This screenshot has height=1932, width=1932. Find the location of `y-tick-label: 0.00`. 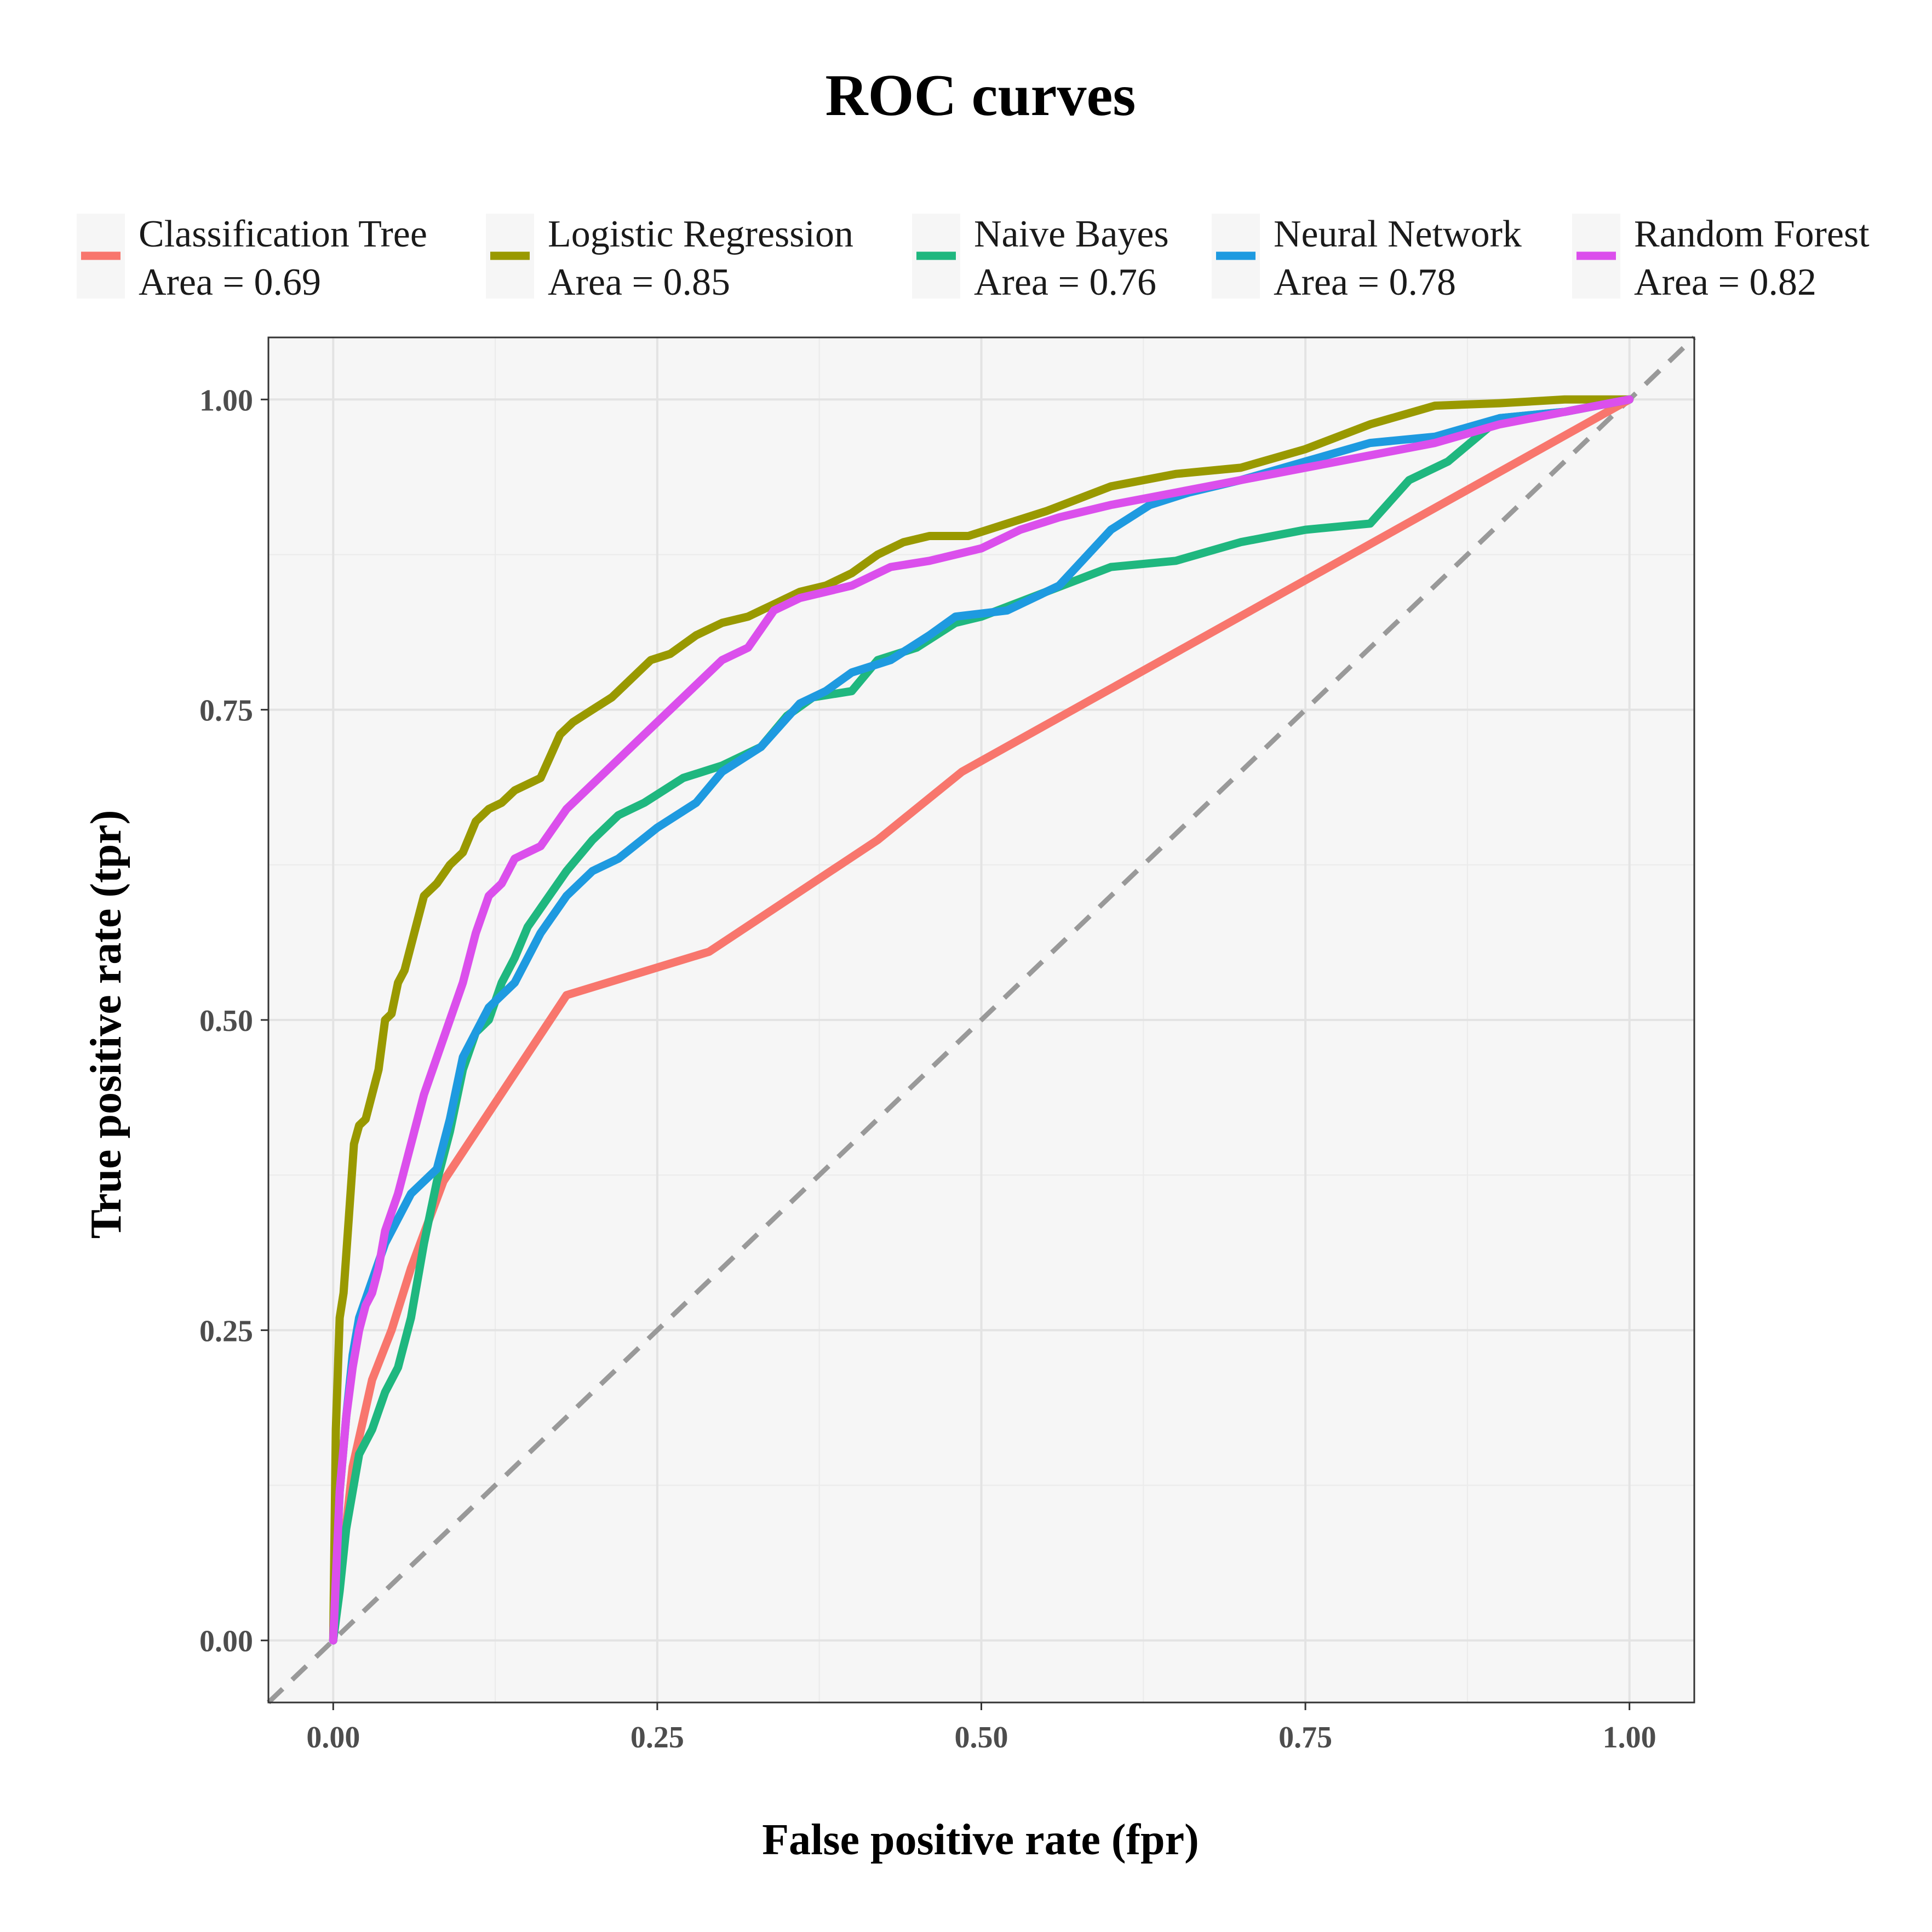

y-tick-label: 0.00 is located at coordinates (226, 1642).